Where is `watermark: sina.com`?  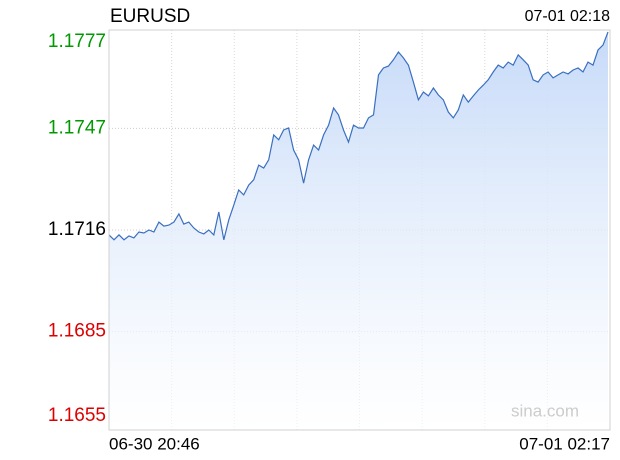 watermark: sina.com is located at coordinates (545, 410).